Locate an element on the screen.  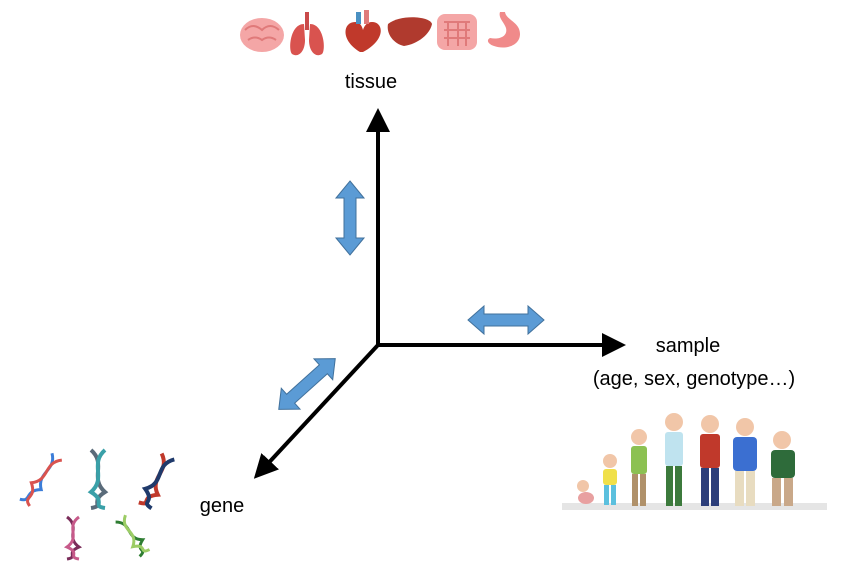
gene-axis is located at coordinates (316, 411).